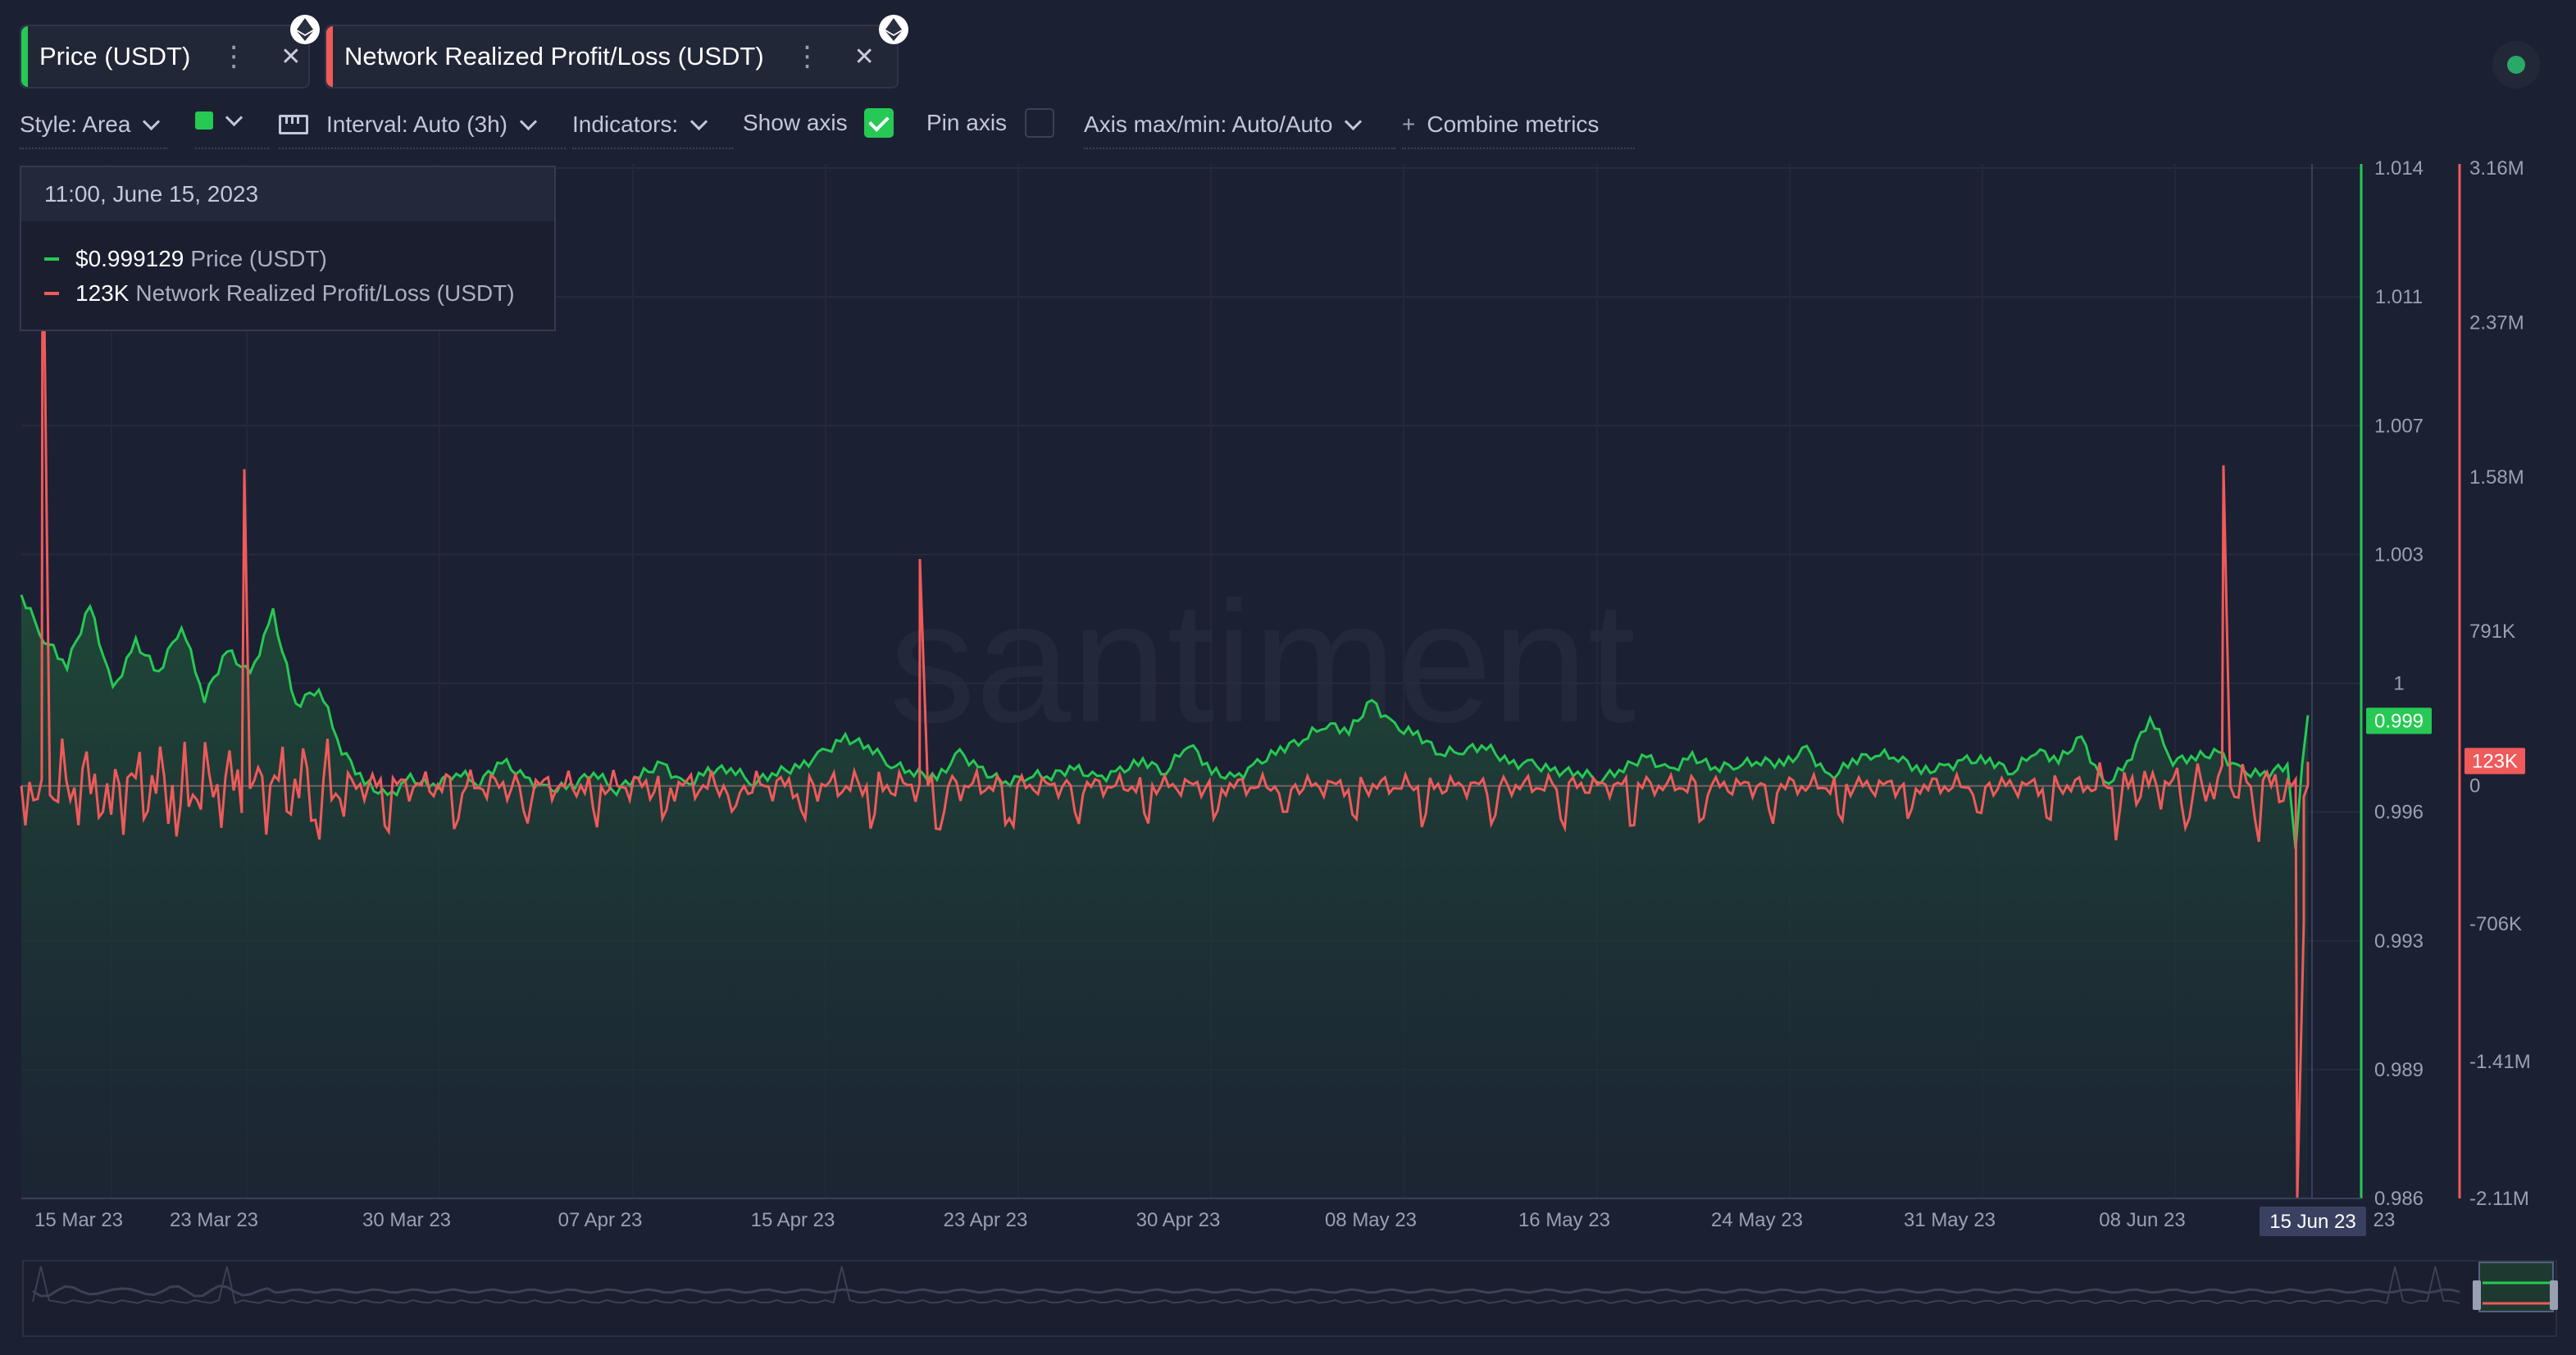 This screenshot has width=2576, height=1355. I want to click on indicators-dropdown: Indicators:, so click(640, 124).